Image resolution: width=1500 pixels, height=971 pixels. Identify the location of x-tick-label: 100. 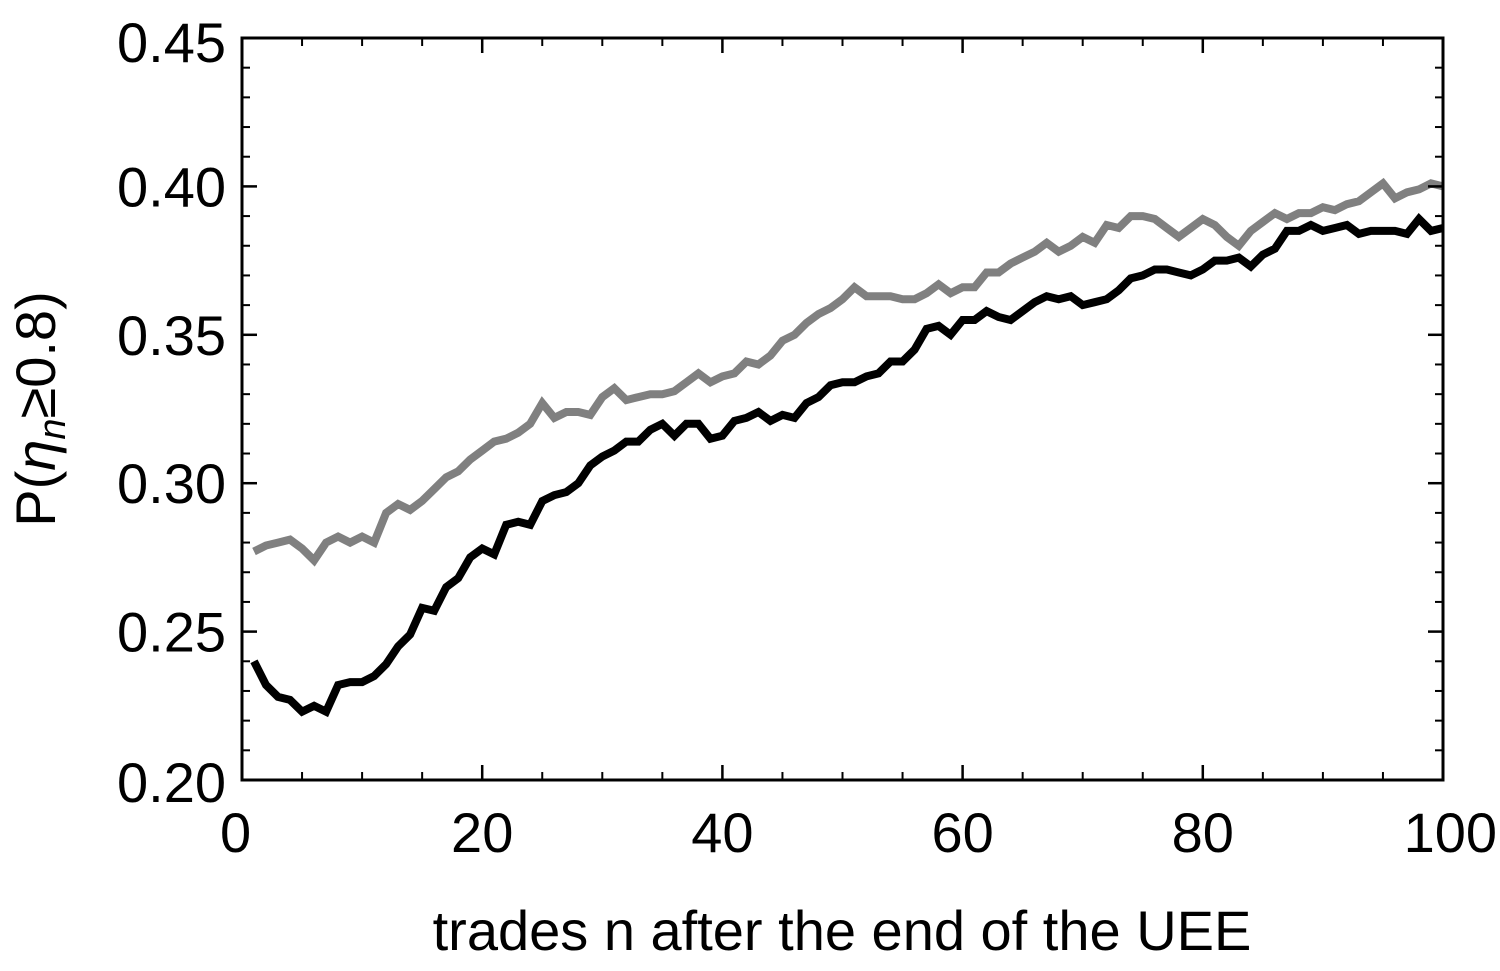
(1450, 832).